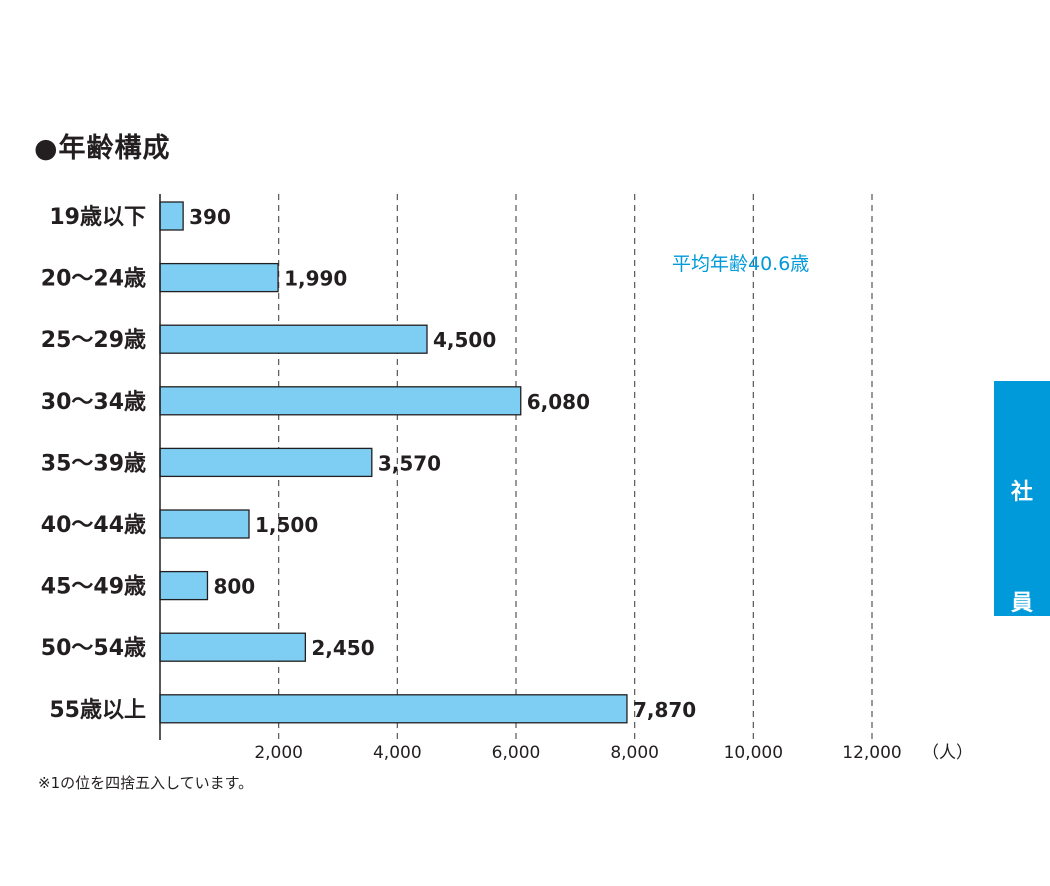 The width and height of the screenshot is (1050, 886). What do you see at coordinates (97, 710) in the screenshot?
I see `category-label: 55歳以上` at bounding box center [97, 710].